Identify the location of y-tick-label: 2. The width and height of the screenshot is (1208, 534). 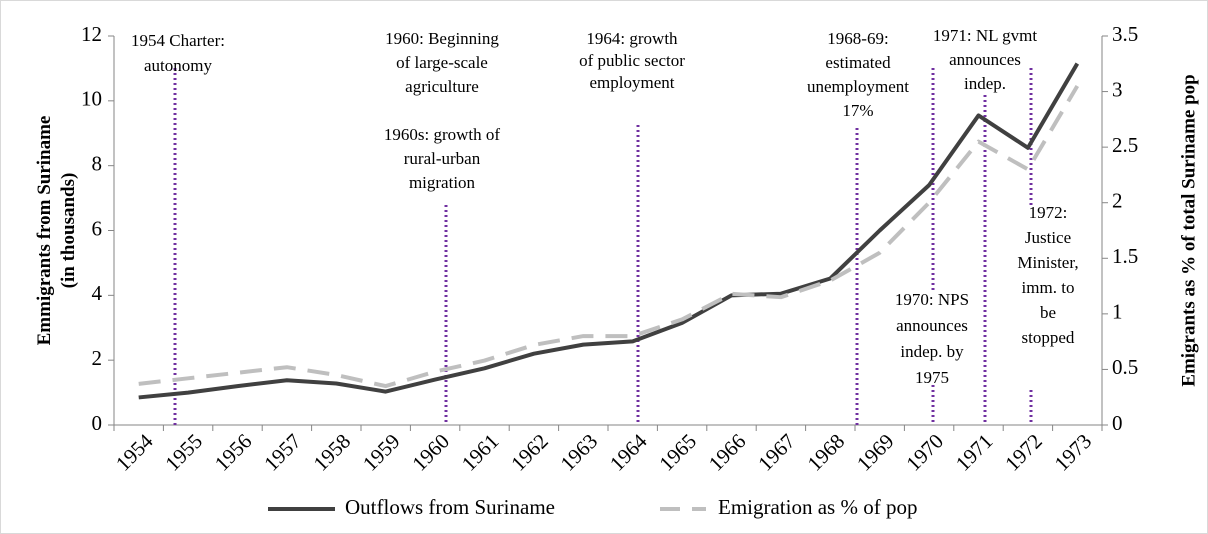
(97, 358).